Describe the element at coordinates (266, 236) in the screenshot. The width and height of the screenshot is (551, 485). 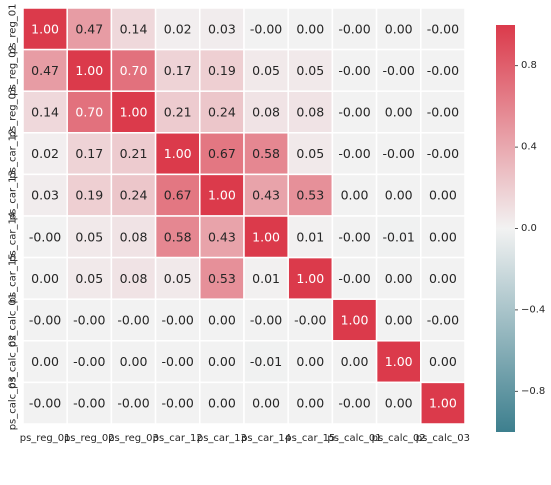
I see `cell-value-label-5-5: 1.00` at that location.